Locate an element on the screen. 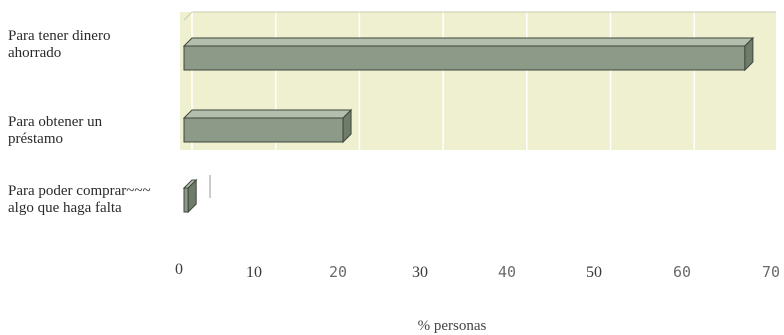 The height and width of the screenshot is (335, 784). bar-0-front is located at coordinates (464, 58).